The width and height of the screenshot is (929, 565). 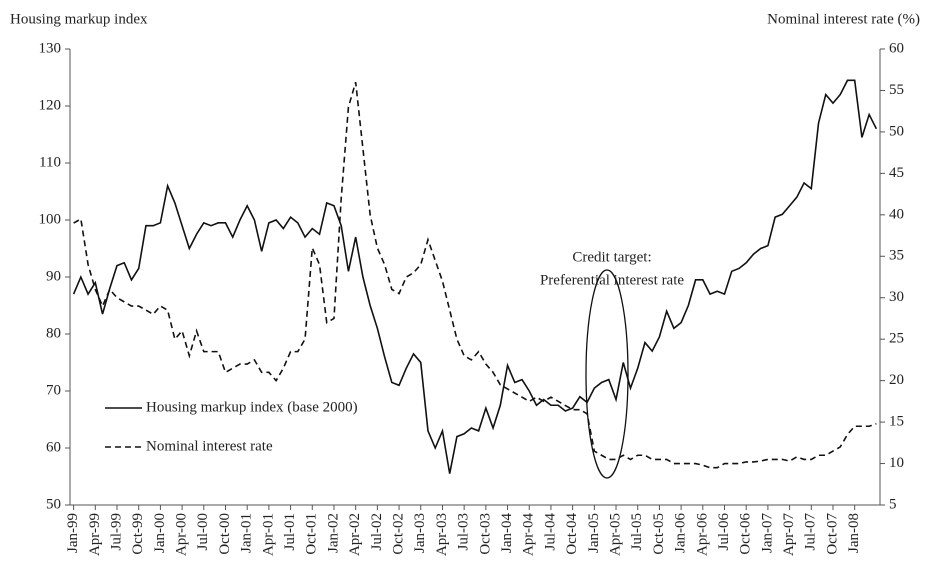 What do you see at coordinates (399, 534) in the screenshot?
I see `x-tick-label: Oct-02` at bounding box center [399, 534].